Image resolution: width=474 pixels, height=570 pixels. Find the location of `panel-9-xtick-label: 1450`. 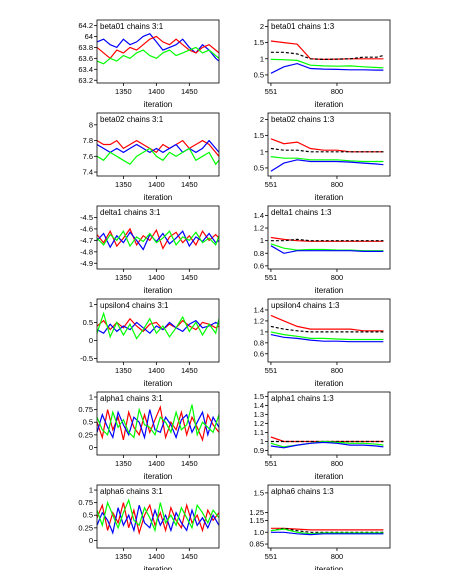

panel-9-xtick-label: 1450 is located at coordinates (189, 463).